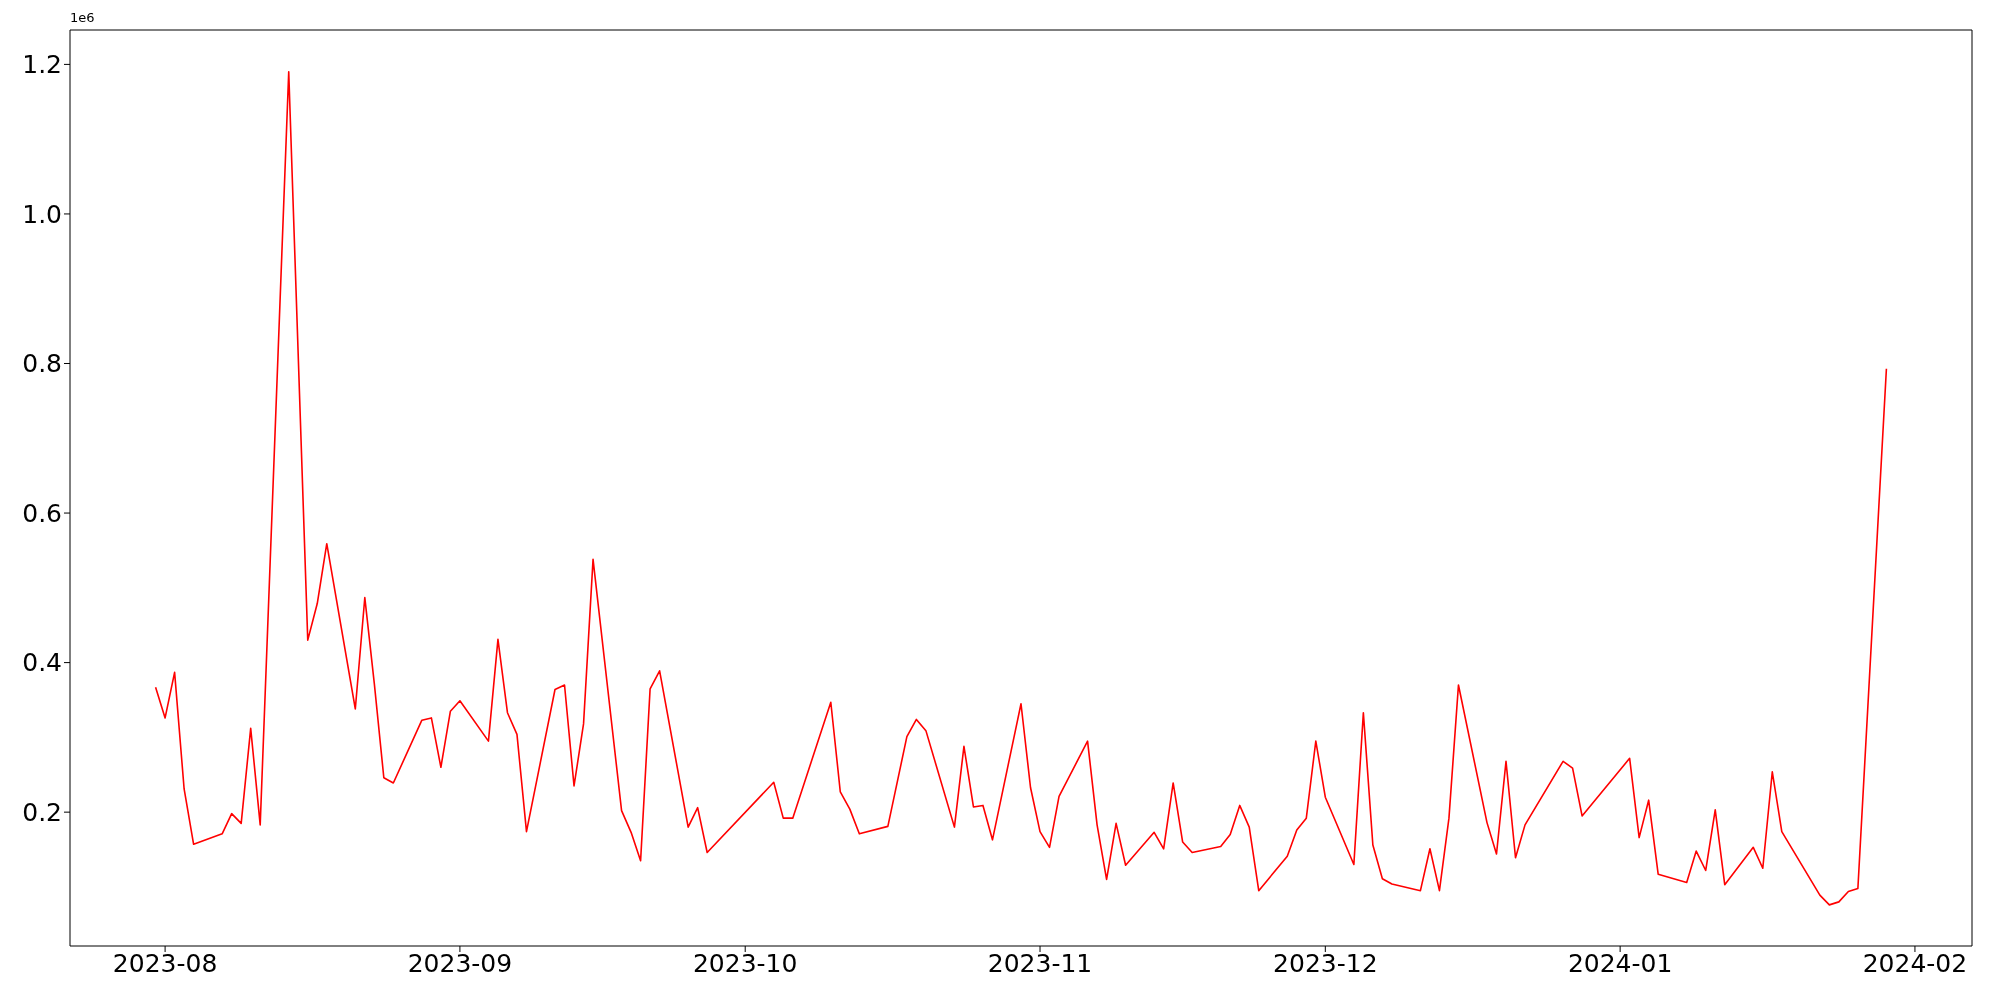 The width and height of the screenshot is (2000, 1000). Describe the element at coordinates (1325, 963) in the screenshot. I see `x-tick-label: 2023-12` at that location.